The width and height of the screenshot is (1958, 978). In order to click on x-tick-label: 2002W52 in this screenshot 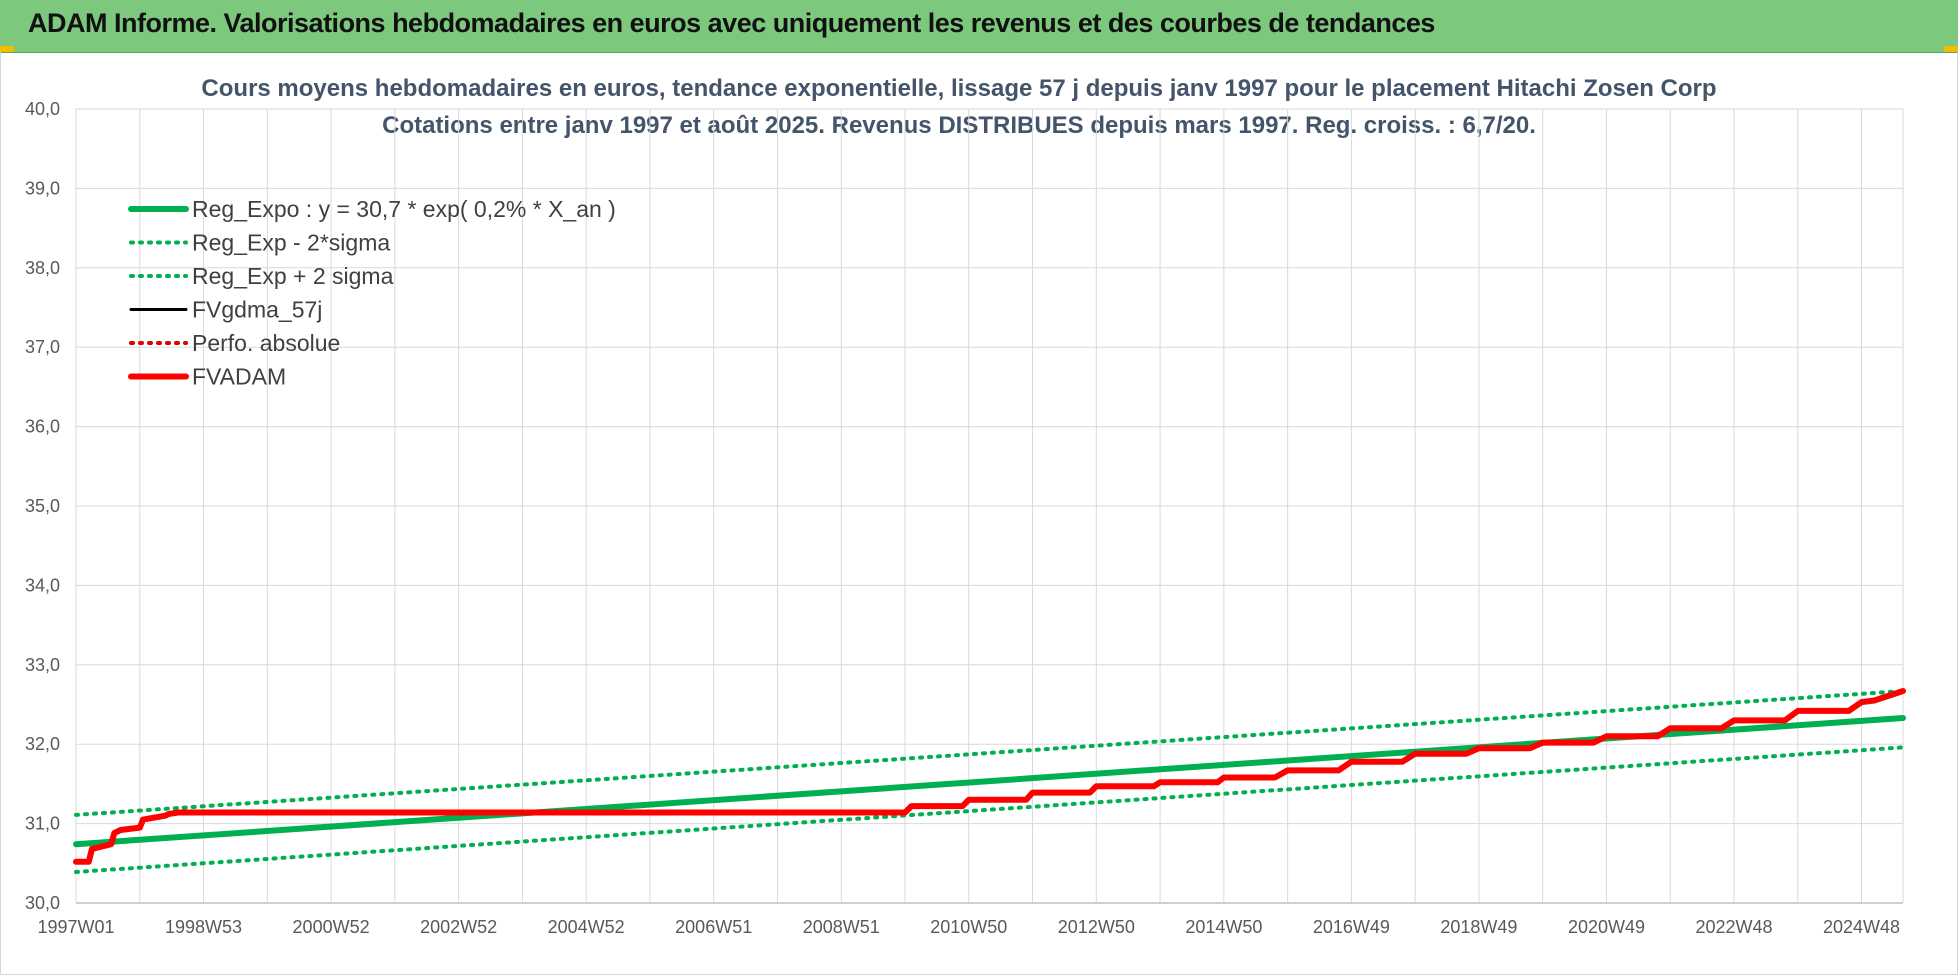, I will do `click(458, 927)`.